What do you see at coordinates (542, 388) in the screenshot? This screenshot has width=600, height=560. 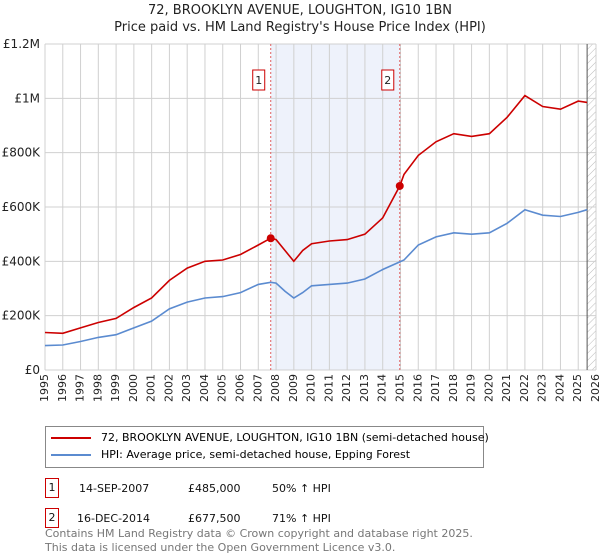 I see `x-tick-label: 2023` at bounding box center [542, 388].